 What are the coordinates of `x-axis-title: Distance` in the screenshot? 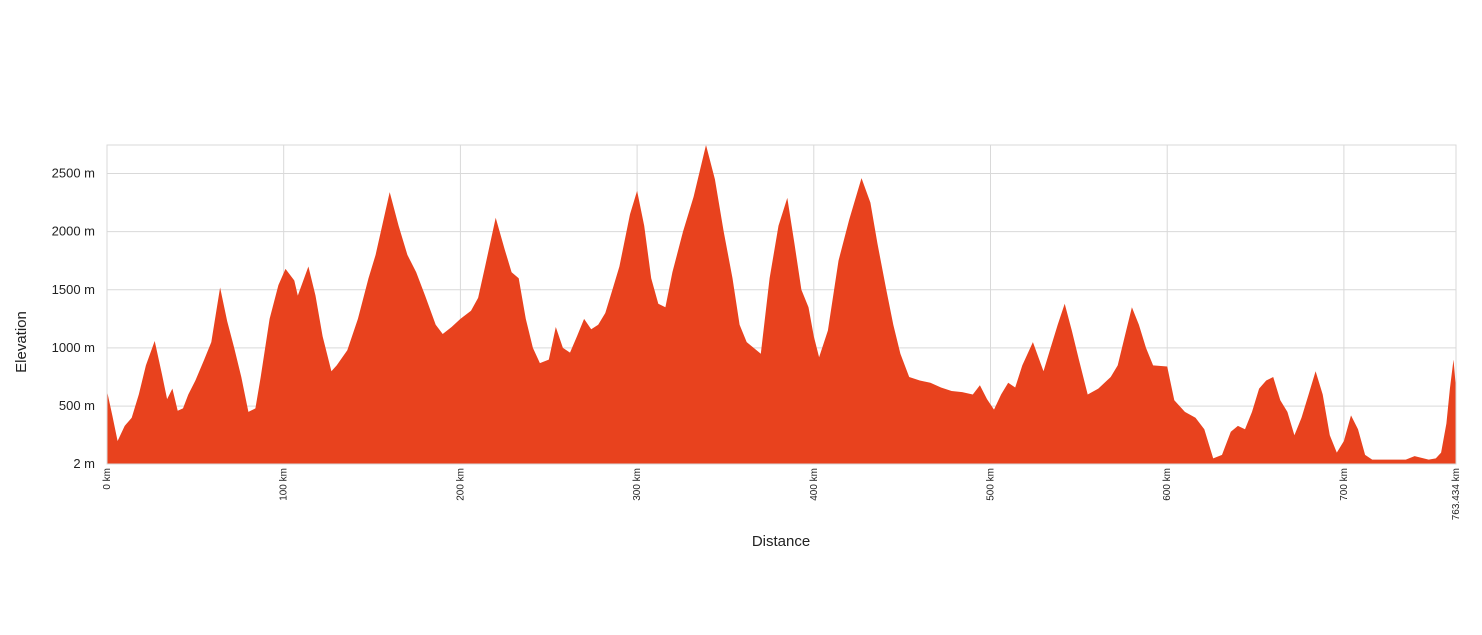 It's located at (781, 541).